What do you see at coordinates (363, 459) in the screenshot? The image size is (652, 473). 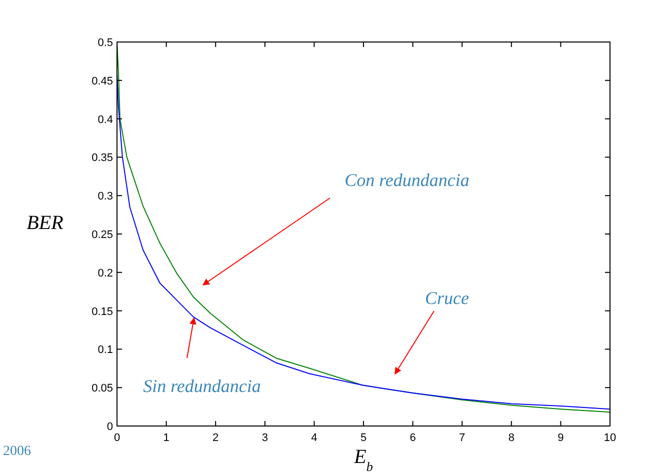 I see `x-axis-title: E$_{b}$` at bounding box center [363, 459].